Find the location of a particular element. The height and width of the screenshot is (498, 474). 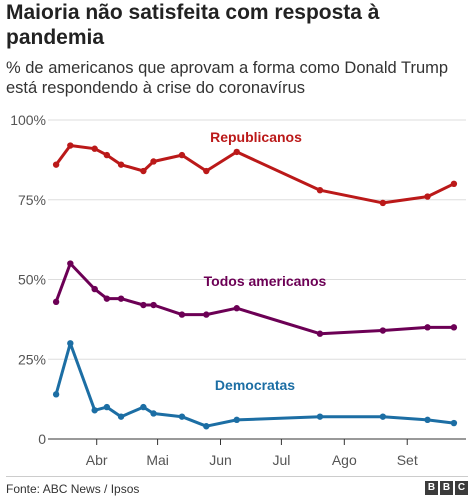

x-tick-label: Jul is located at coordinates (281, 460).